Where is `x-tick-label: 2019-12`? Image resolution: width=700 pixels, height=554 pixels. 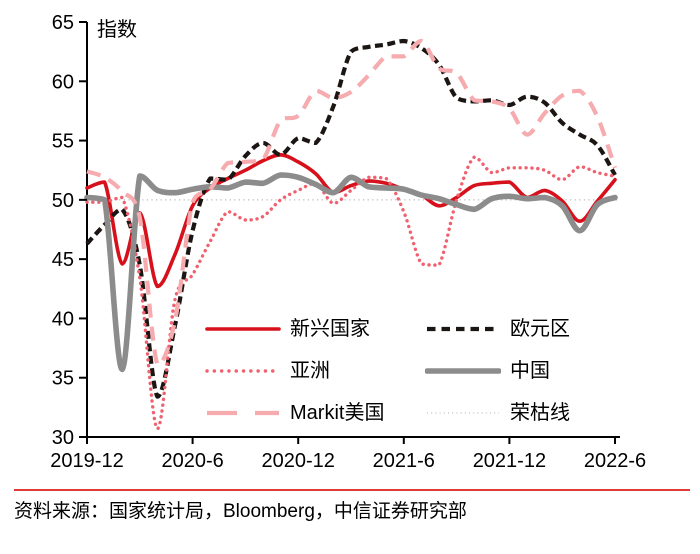 x-tick-label: 2019-12 is located at coordinates (86, 461).